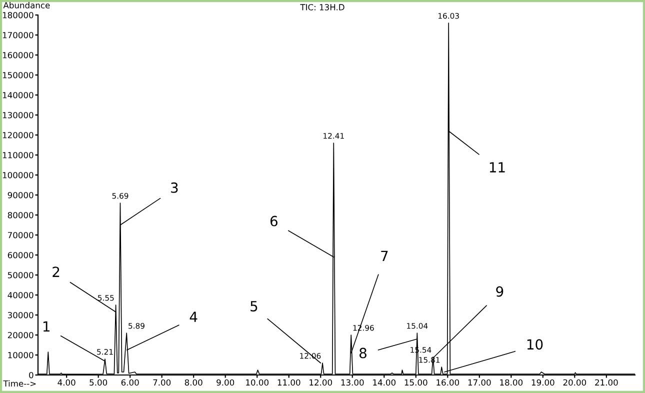  Describe the element at coordinates (479, 382) in the screenshot. I see `x-tick-label: 17.00` at that location.